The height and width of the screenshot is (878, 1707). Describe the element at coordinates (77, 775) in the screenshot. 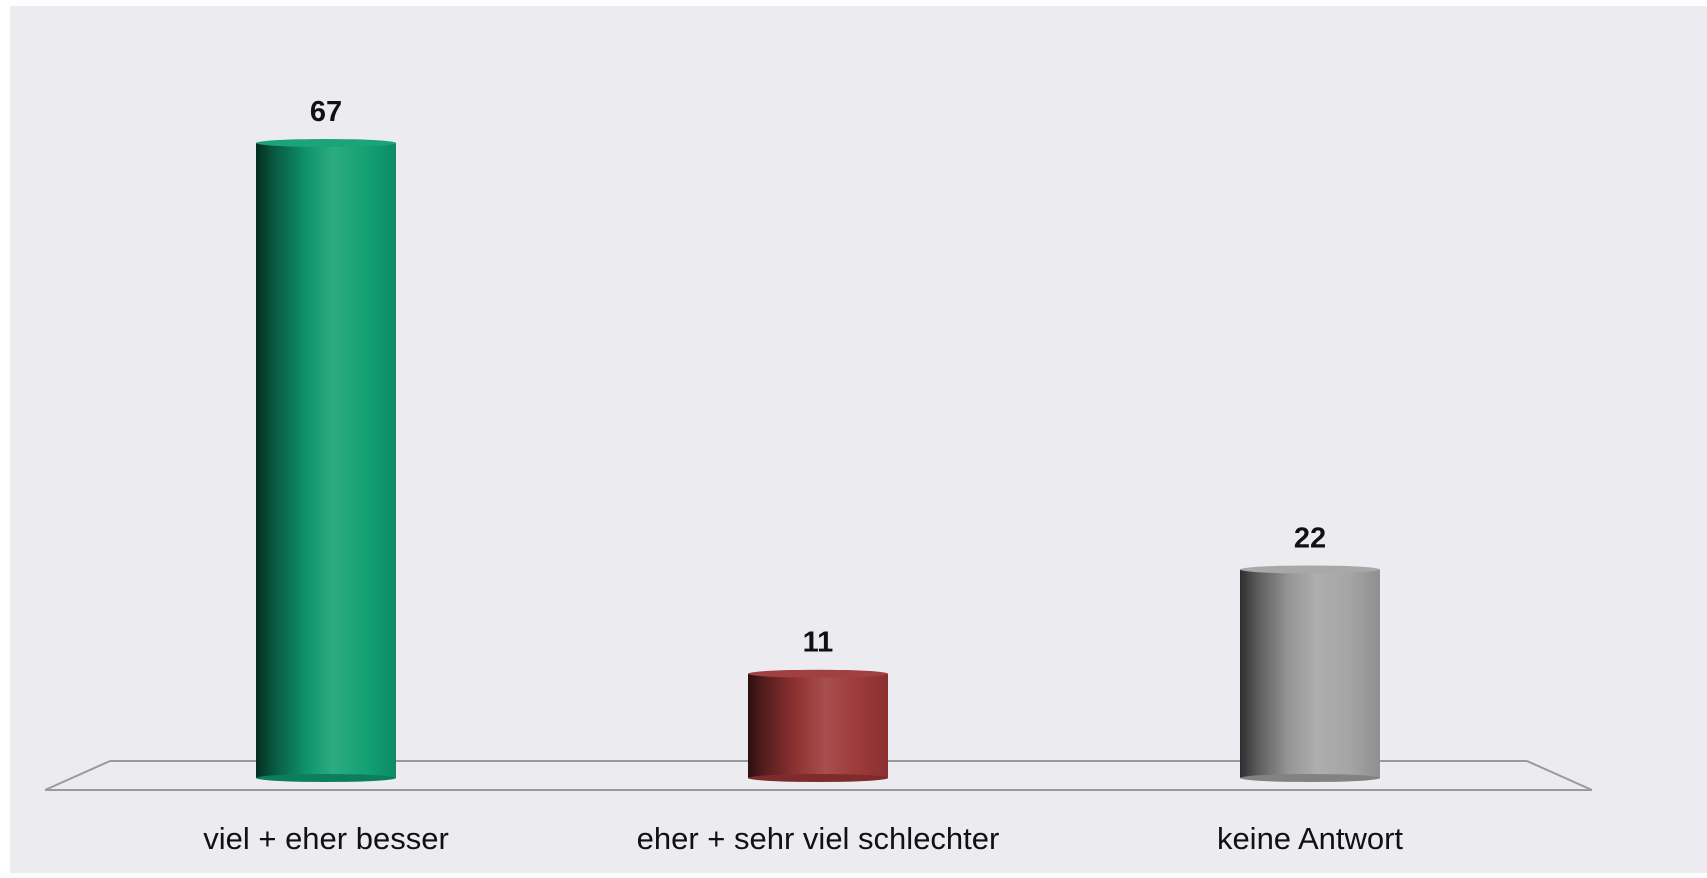

I see `floor-left-edge` at that location.